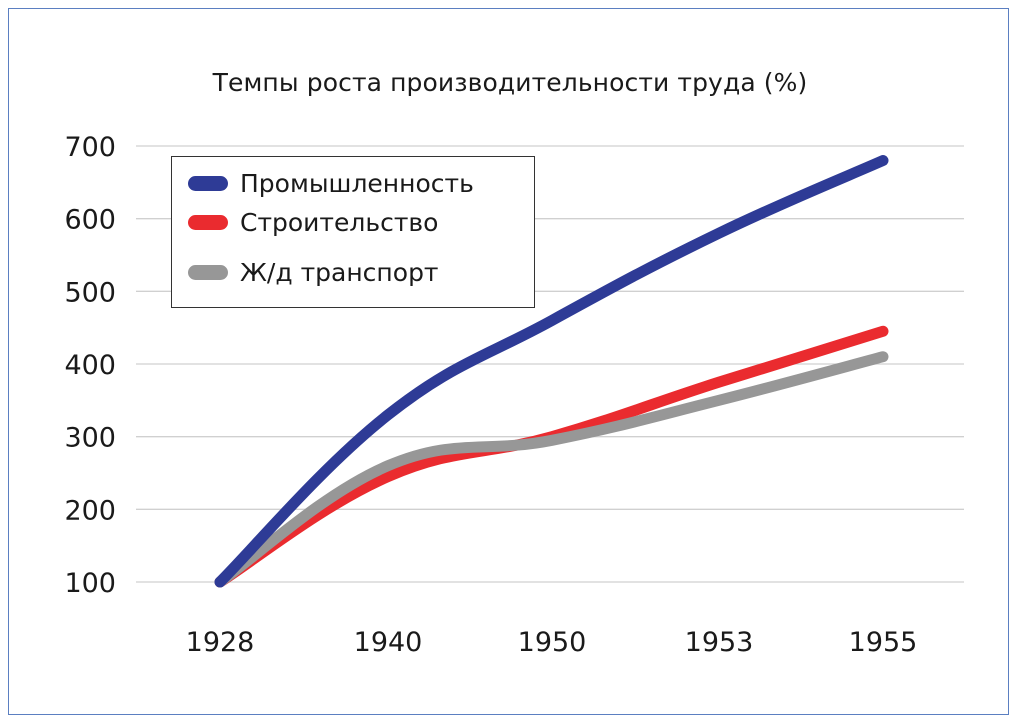 This screenshot has height=725, width=1020. What do you see at coordinates (90, 220) in the screenshot?
I see `y-tick-label-600: 600` at bounding box center [90, 220].